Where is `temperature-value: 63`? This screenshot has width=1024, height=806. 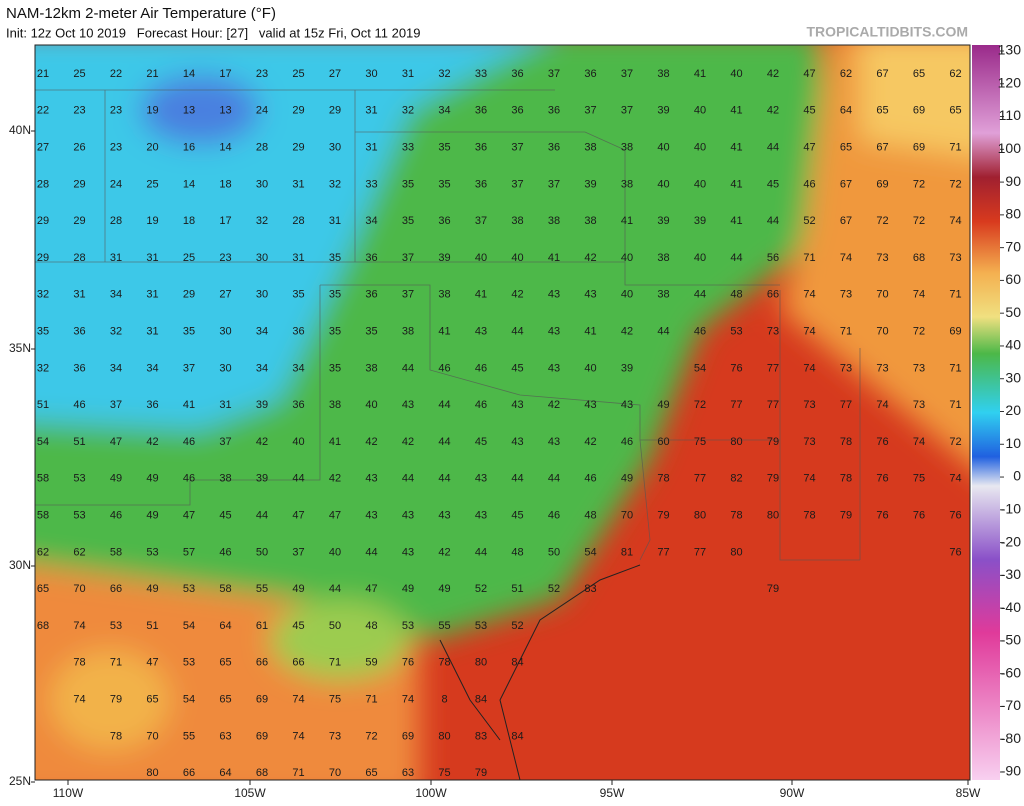 temperature-value: 63 is located at coordinates (225, 736).